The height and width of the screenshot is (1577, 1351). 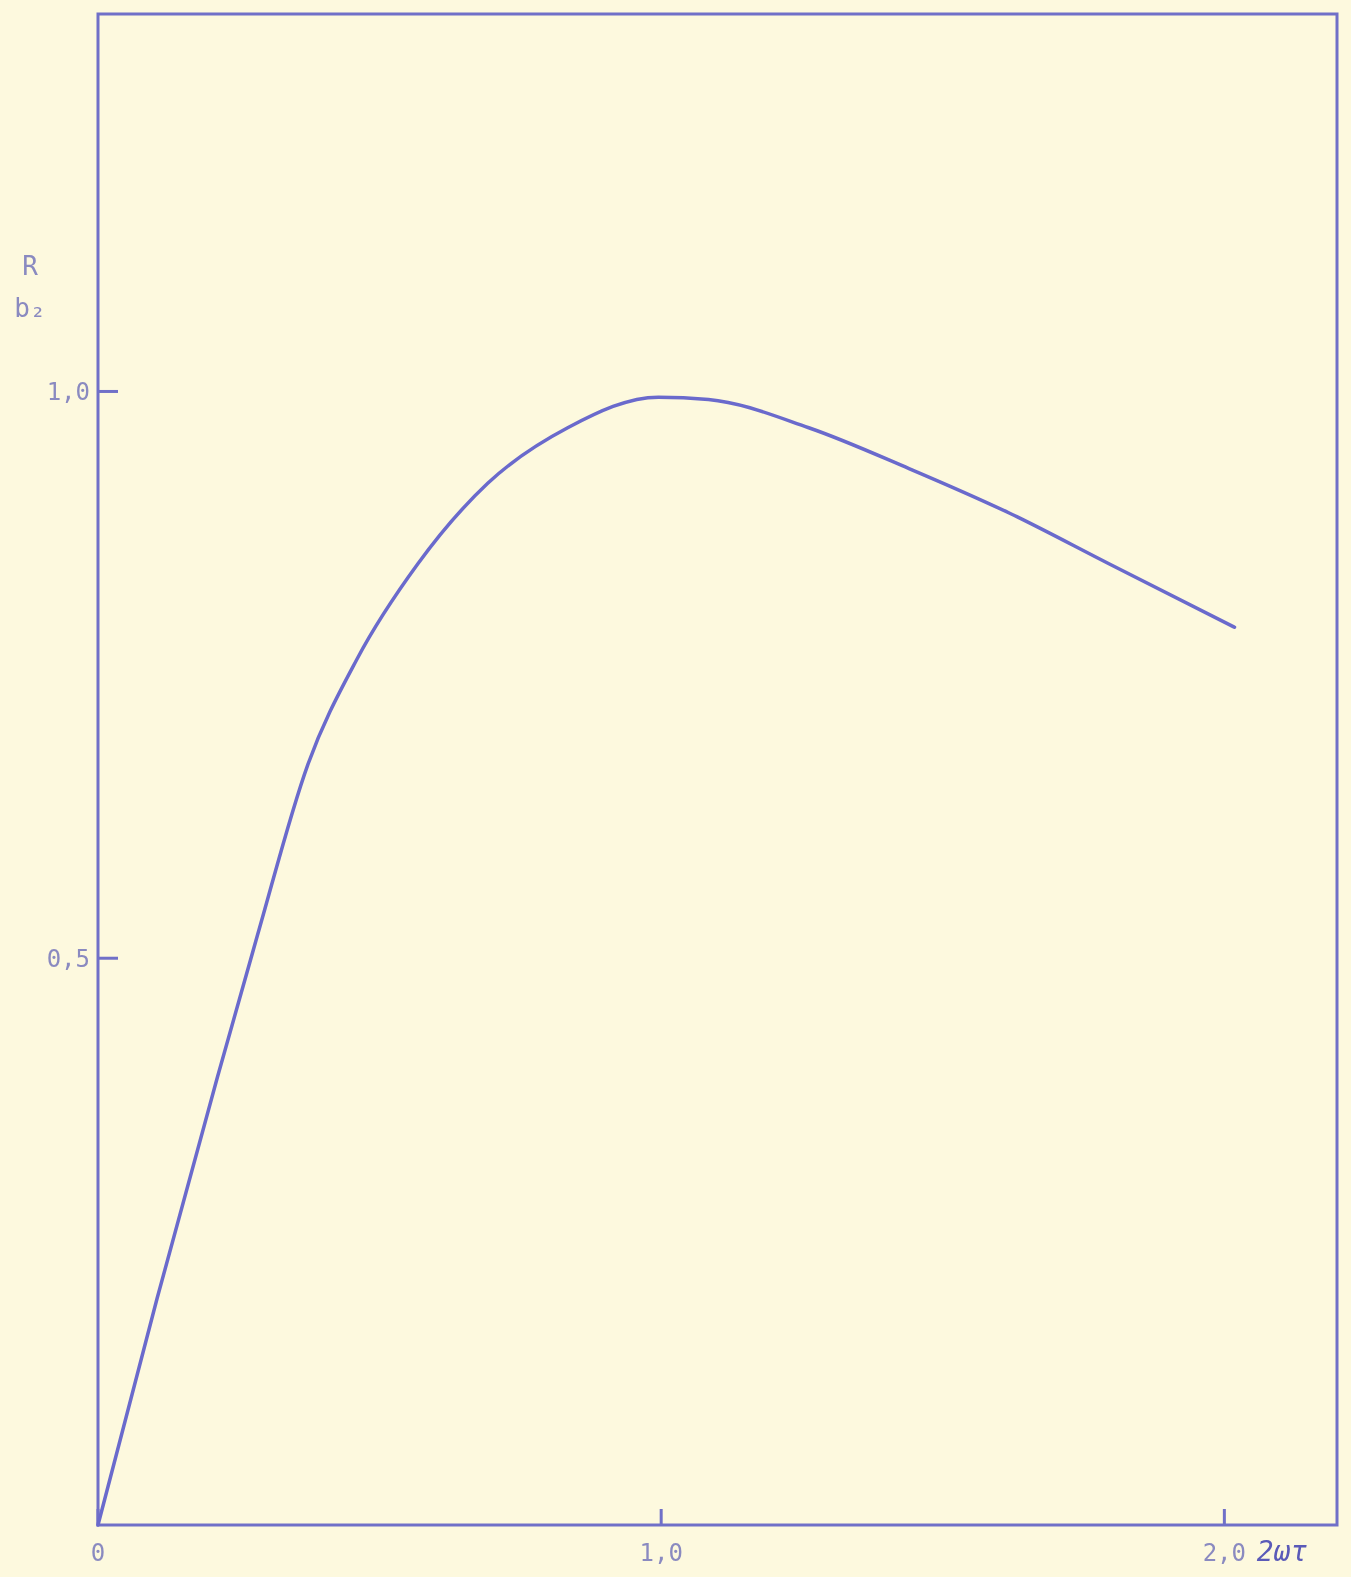 What do you see at coordinates (661, 1553) in the screenshot?
I see `x-tick-label: 1,0` at bounding box center [661, 1553].